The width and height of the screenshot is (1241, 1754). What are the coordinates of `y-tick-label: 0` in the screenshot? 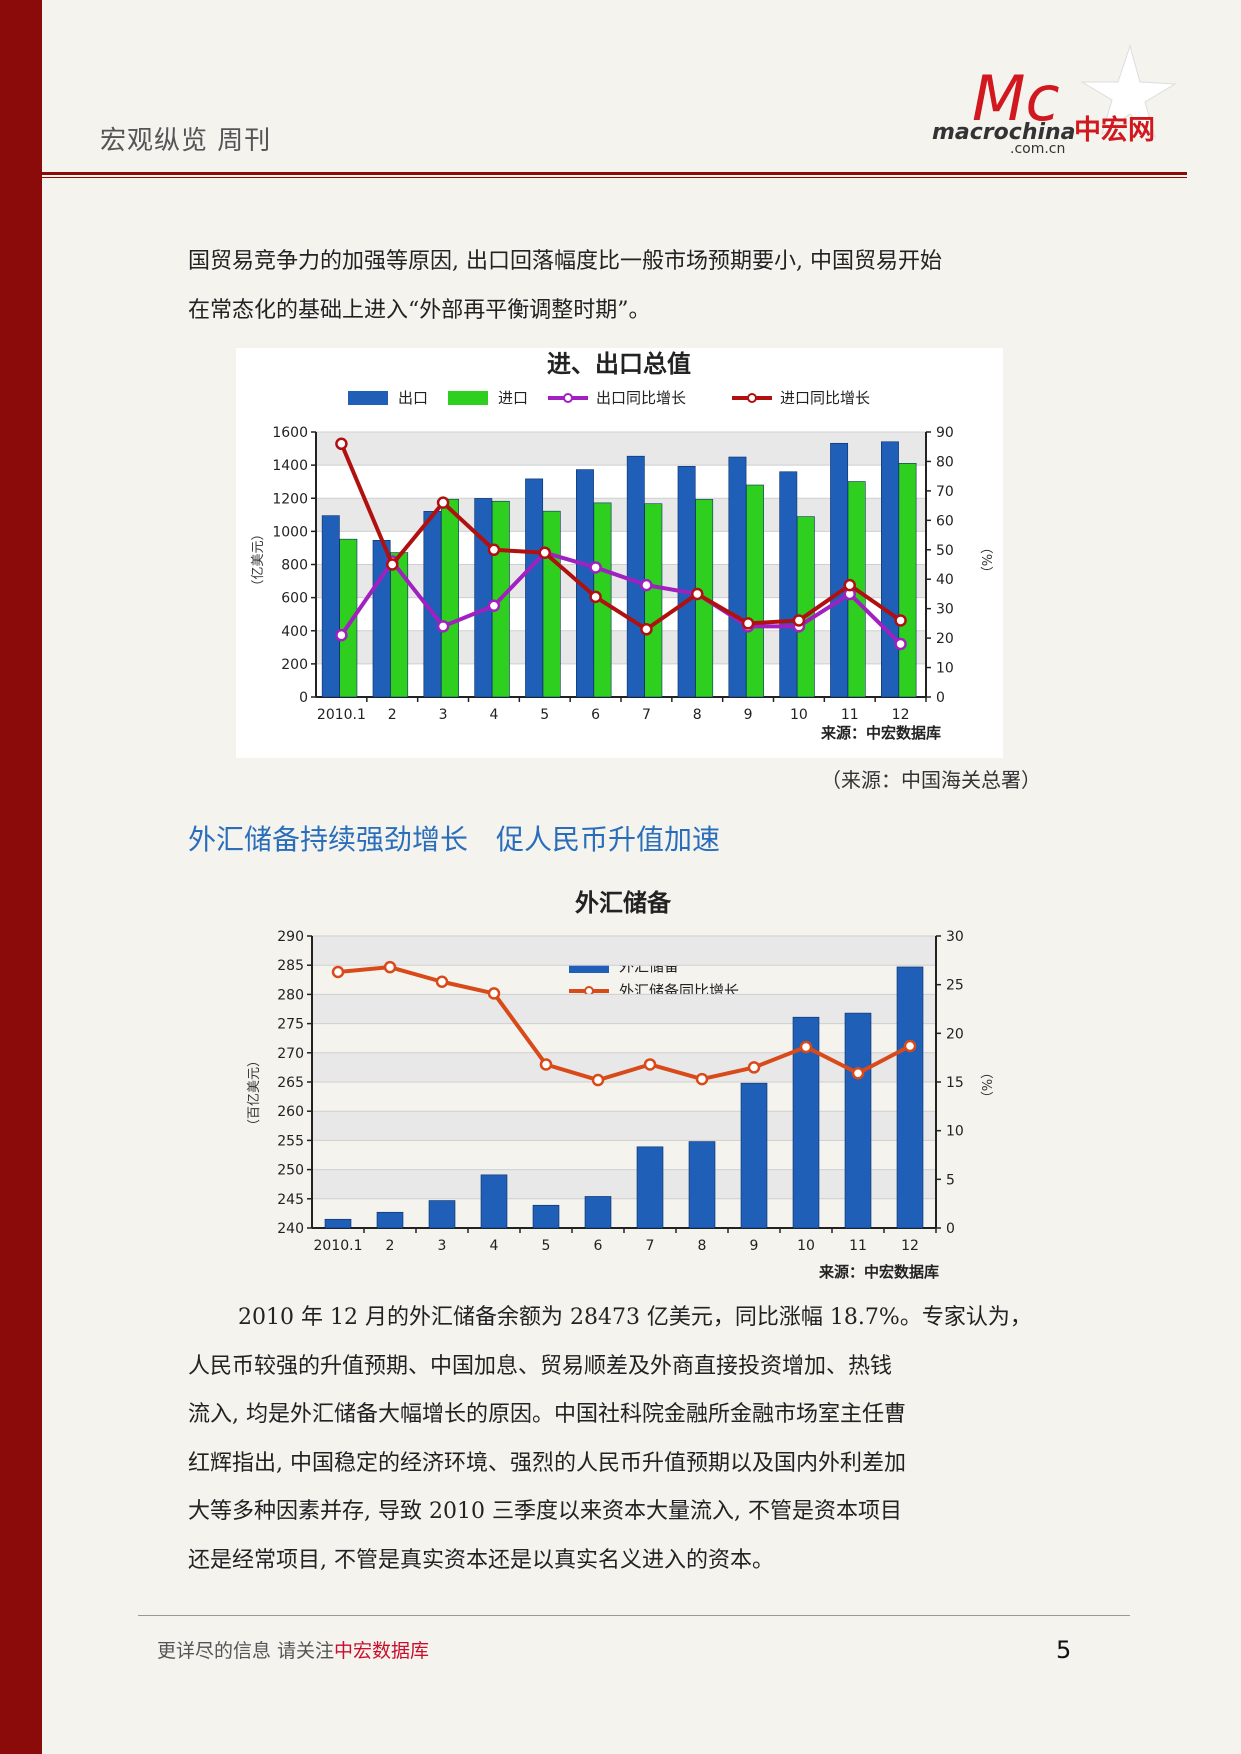 It's located at (303, 698).